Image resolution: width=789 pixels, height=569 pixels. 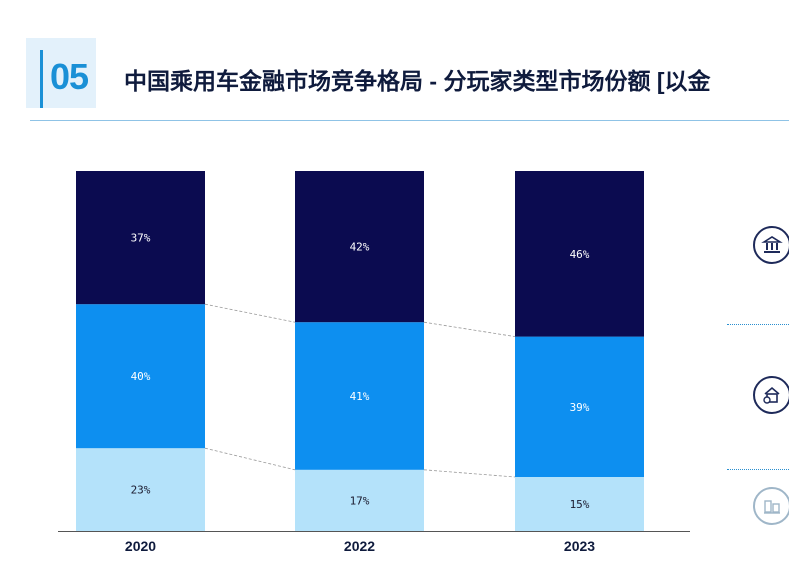 I want to click on header-divider, so click(x=409, y=120).